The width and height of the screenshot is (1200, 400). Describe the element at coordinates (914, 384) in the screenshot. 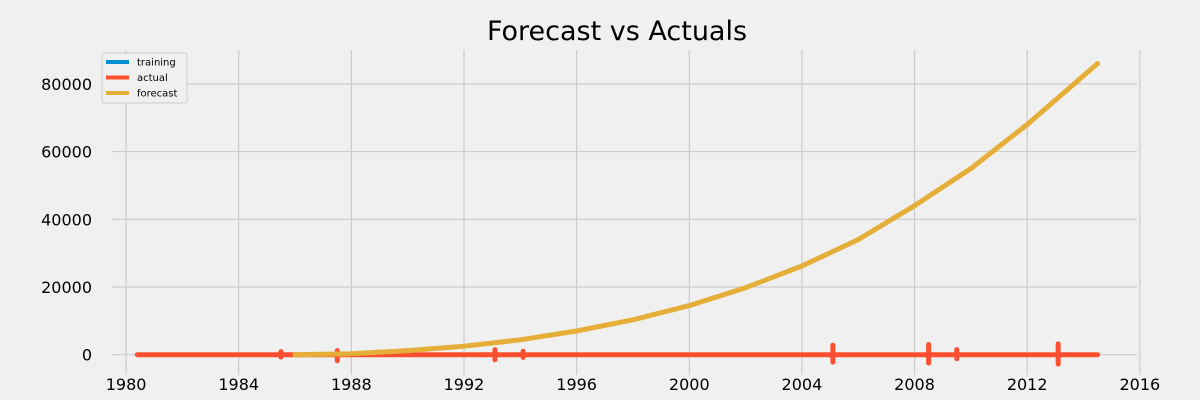

I see `x-tick-label: 2008` at that location.